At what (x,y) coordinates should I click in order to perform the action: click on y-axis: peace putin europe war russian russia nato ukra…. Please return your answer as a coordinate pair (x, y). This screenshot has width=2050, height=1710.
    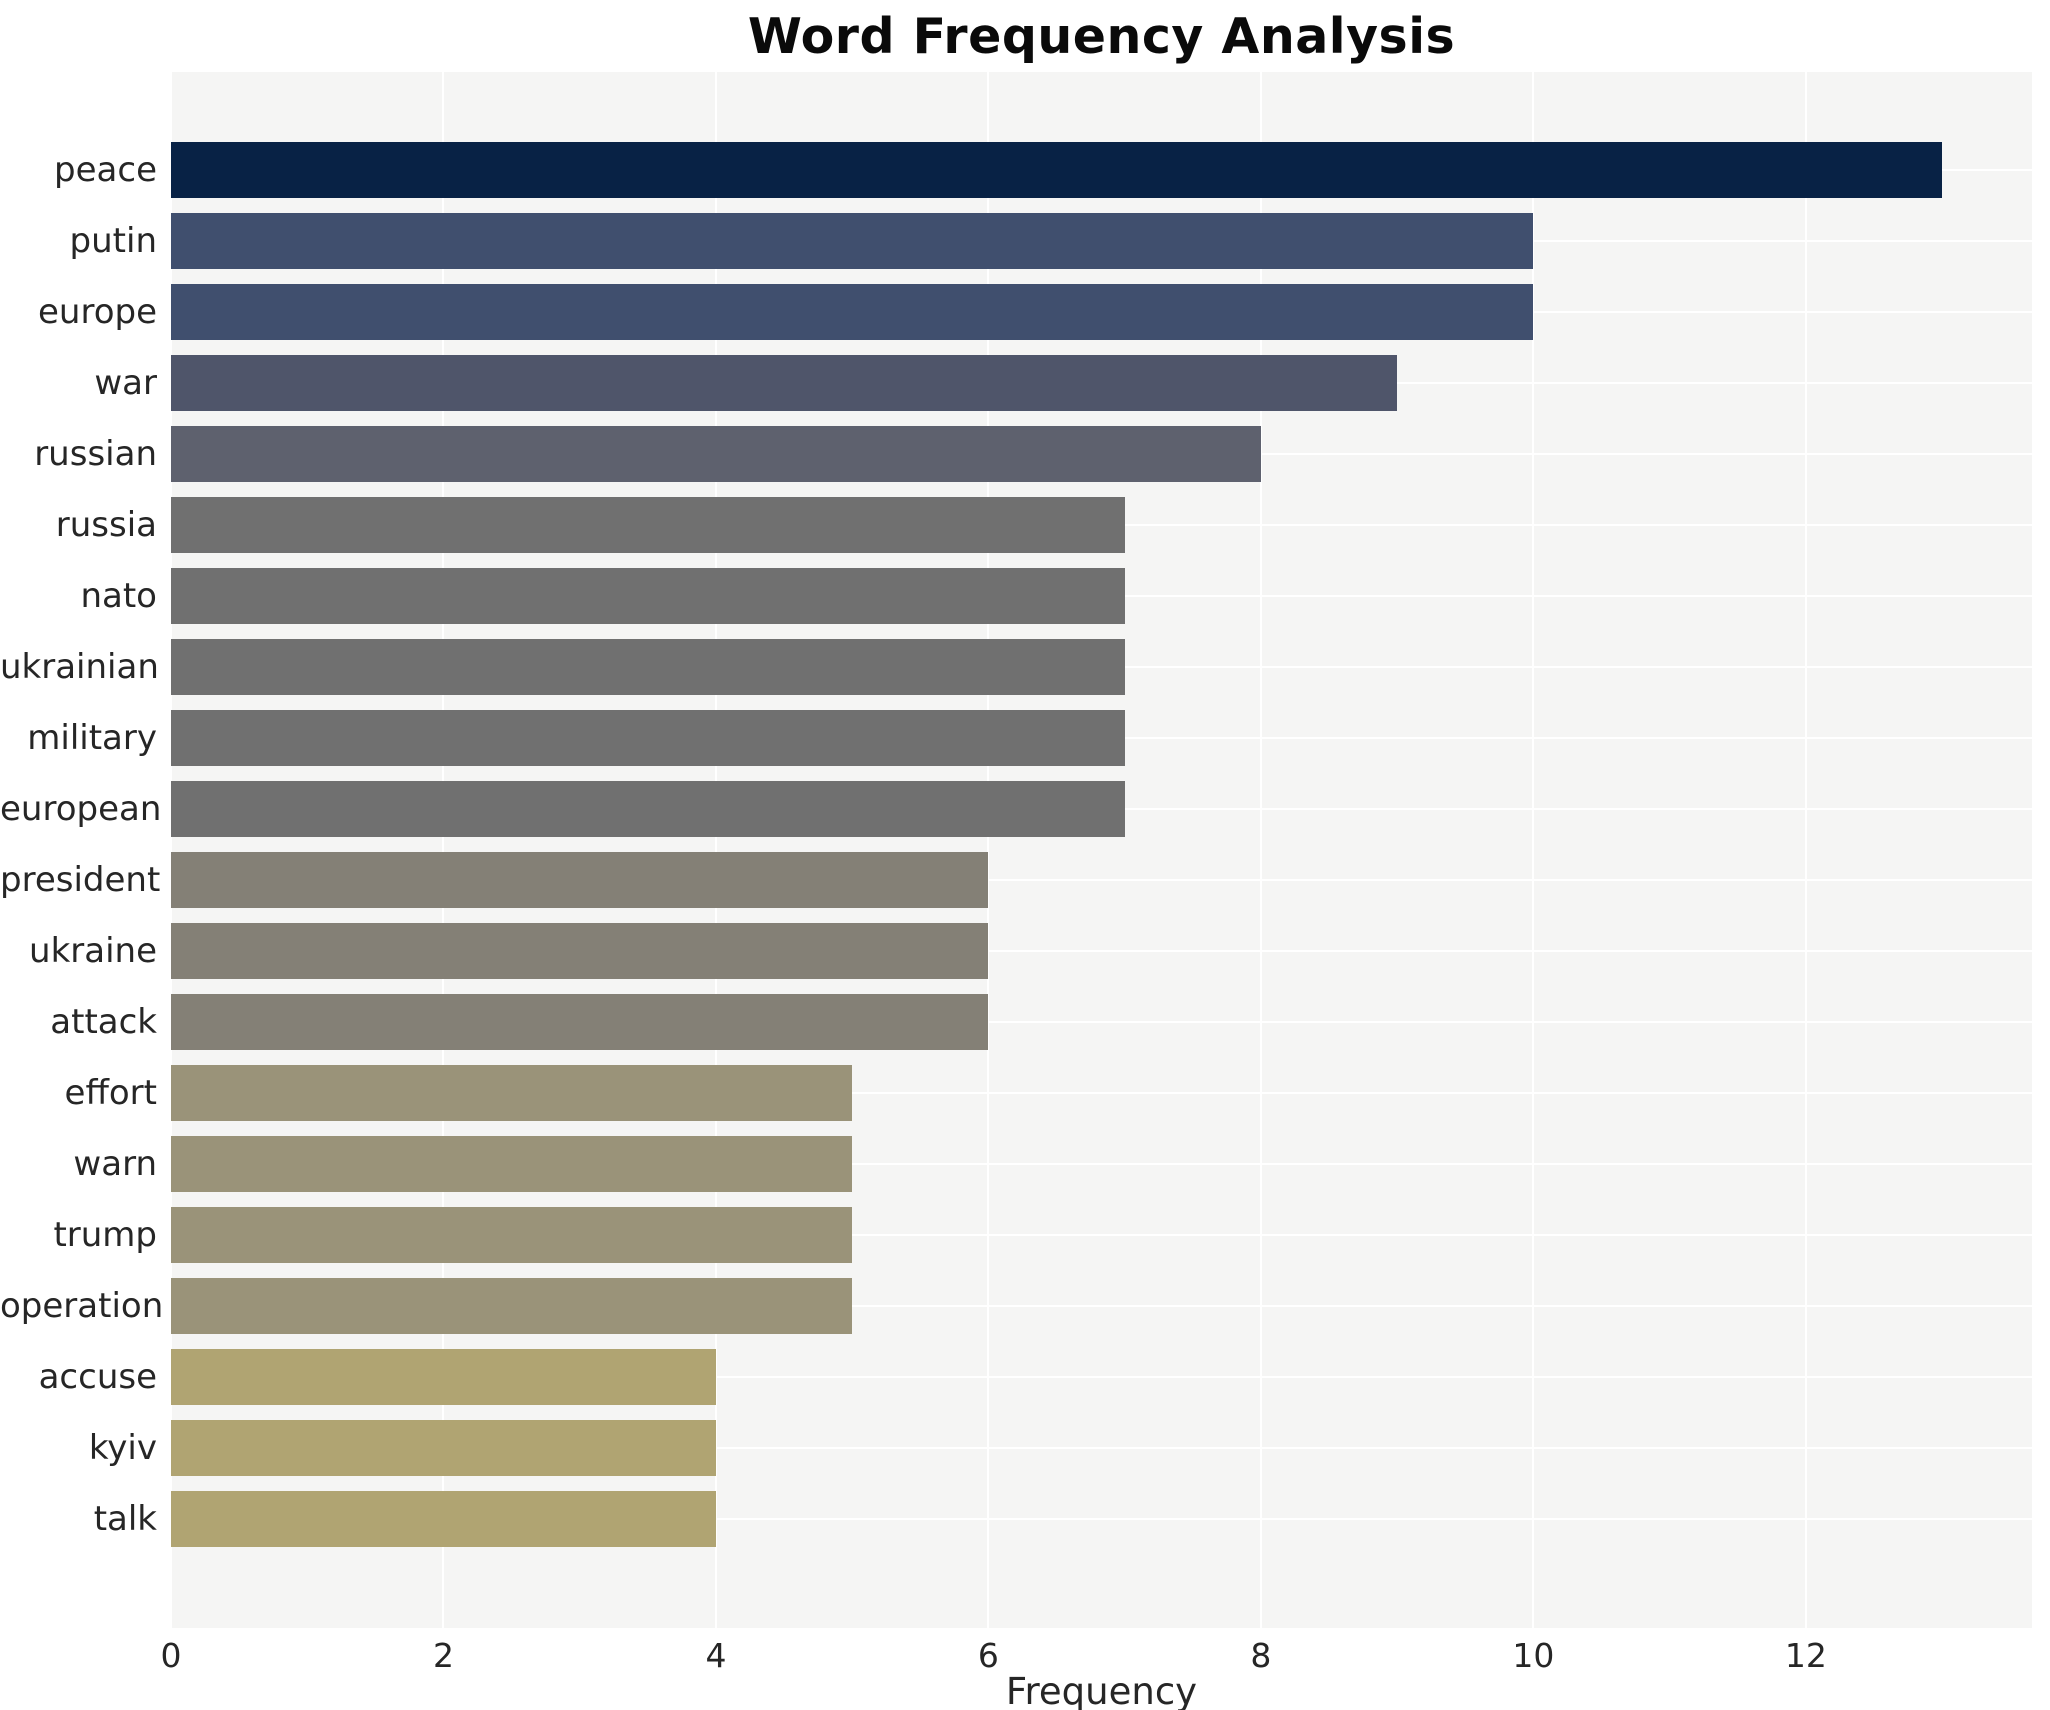
    Looking at the image, I should click on (82, 850).